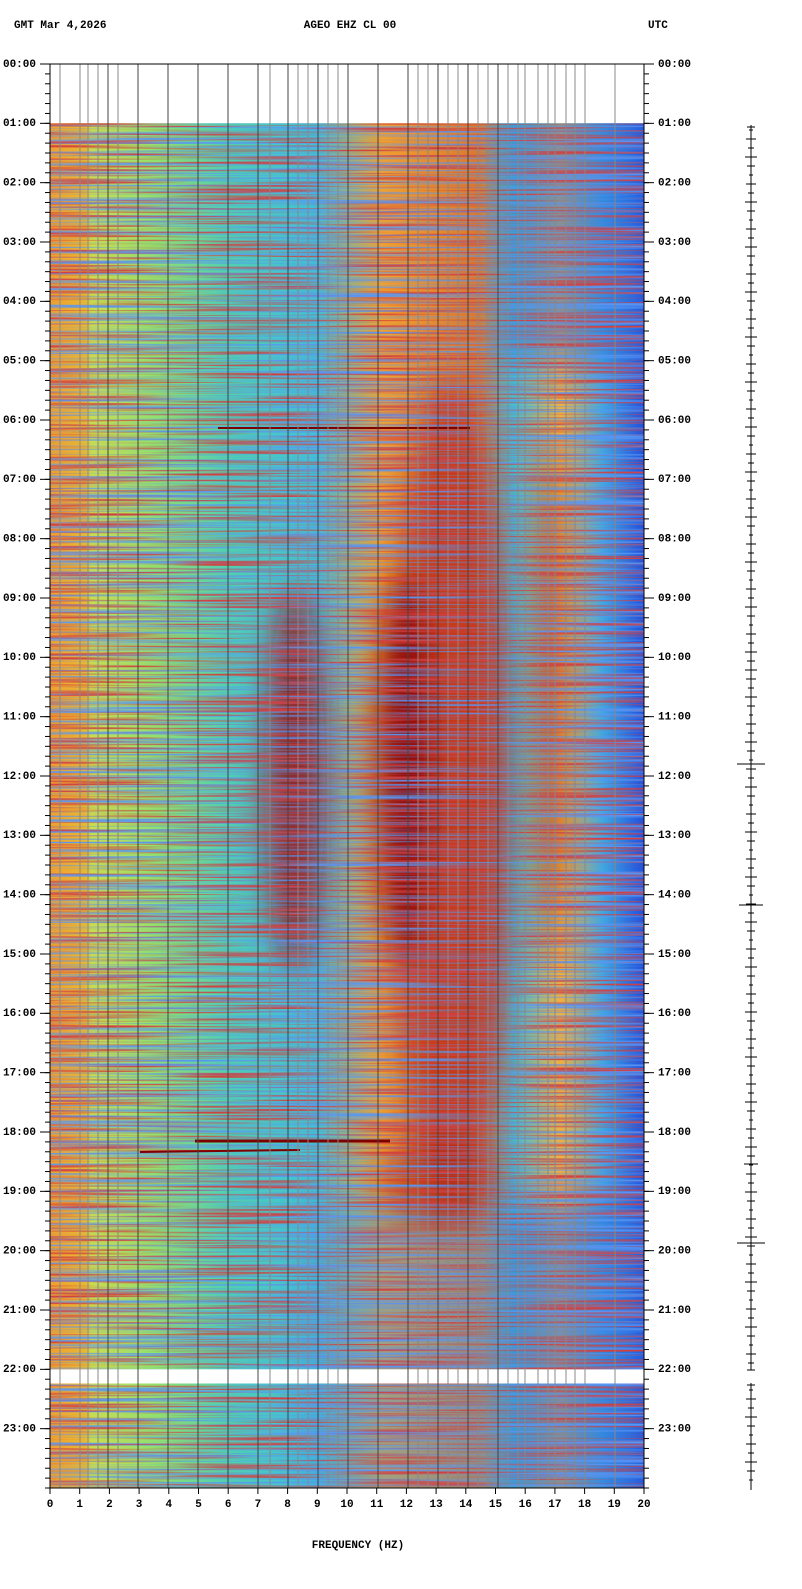 The width and height of the screenshot is (802, 1589). I want to click on x-tick-label: 1, so click(79, 1505).